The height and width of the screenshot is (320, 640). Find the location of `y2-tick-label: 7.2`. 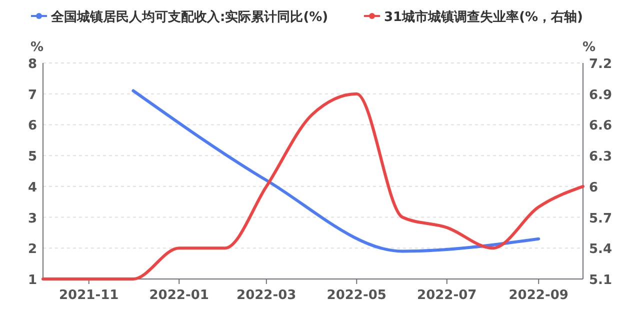

y2-tick-label: 7.2 is located at coordinates (600, 64).